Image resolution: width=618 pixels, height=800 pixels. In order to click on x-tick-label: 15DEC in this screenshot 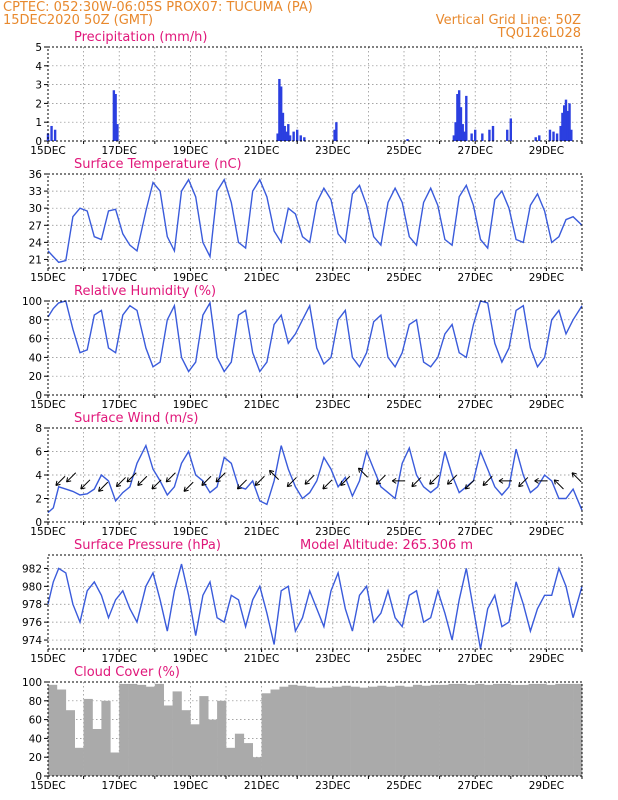, I will do `click(47, 278)`.